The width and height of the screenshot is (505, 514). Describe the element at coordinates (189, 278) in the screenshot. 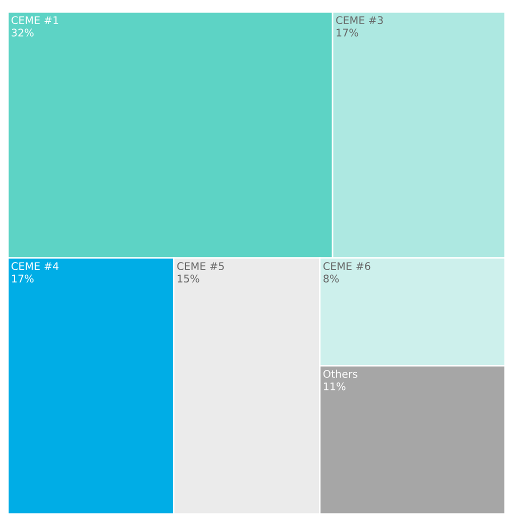

I see `data-label: 15%` at that location.